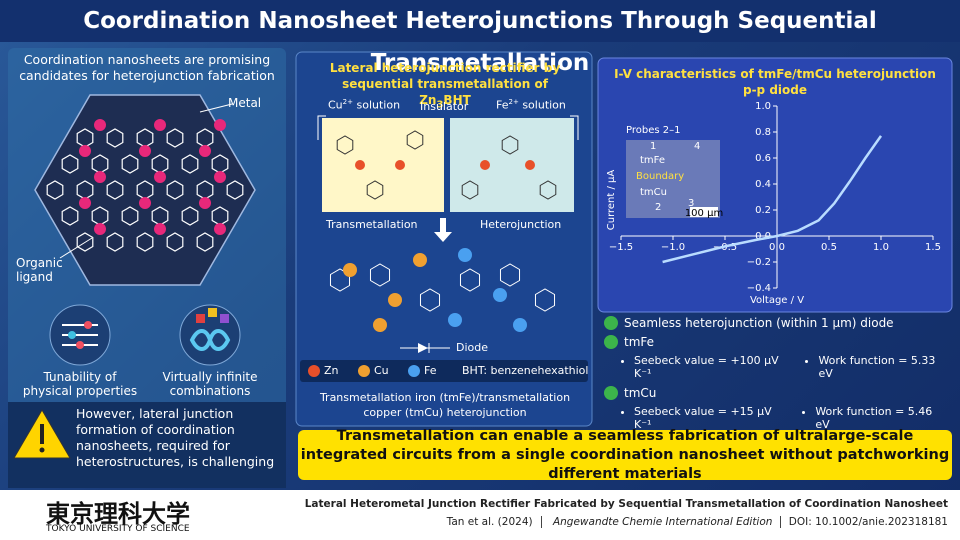 This screenshot has height=540, width=960. Describe the element at coordinates (383, 165) in the screenshot. I see `cu-solution-box` at that location.